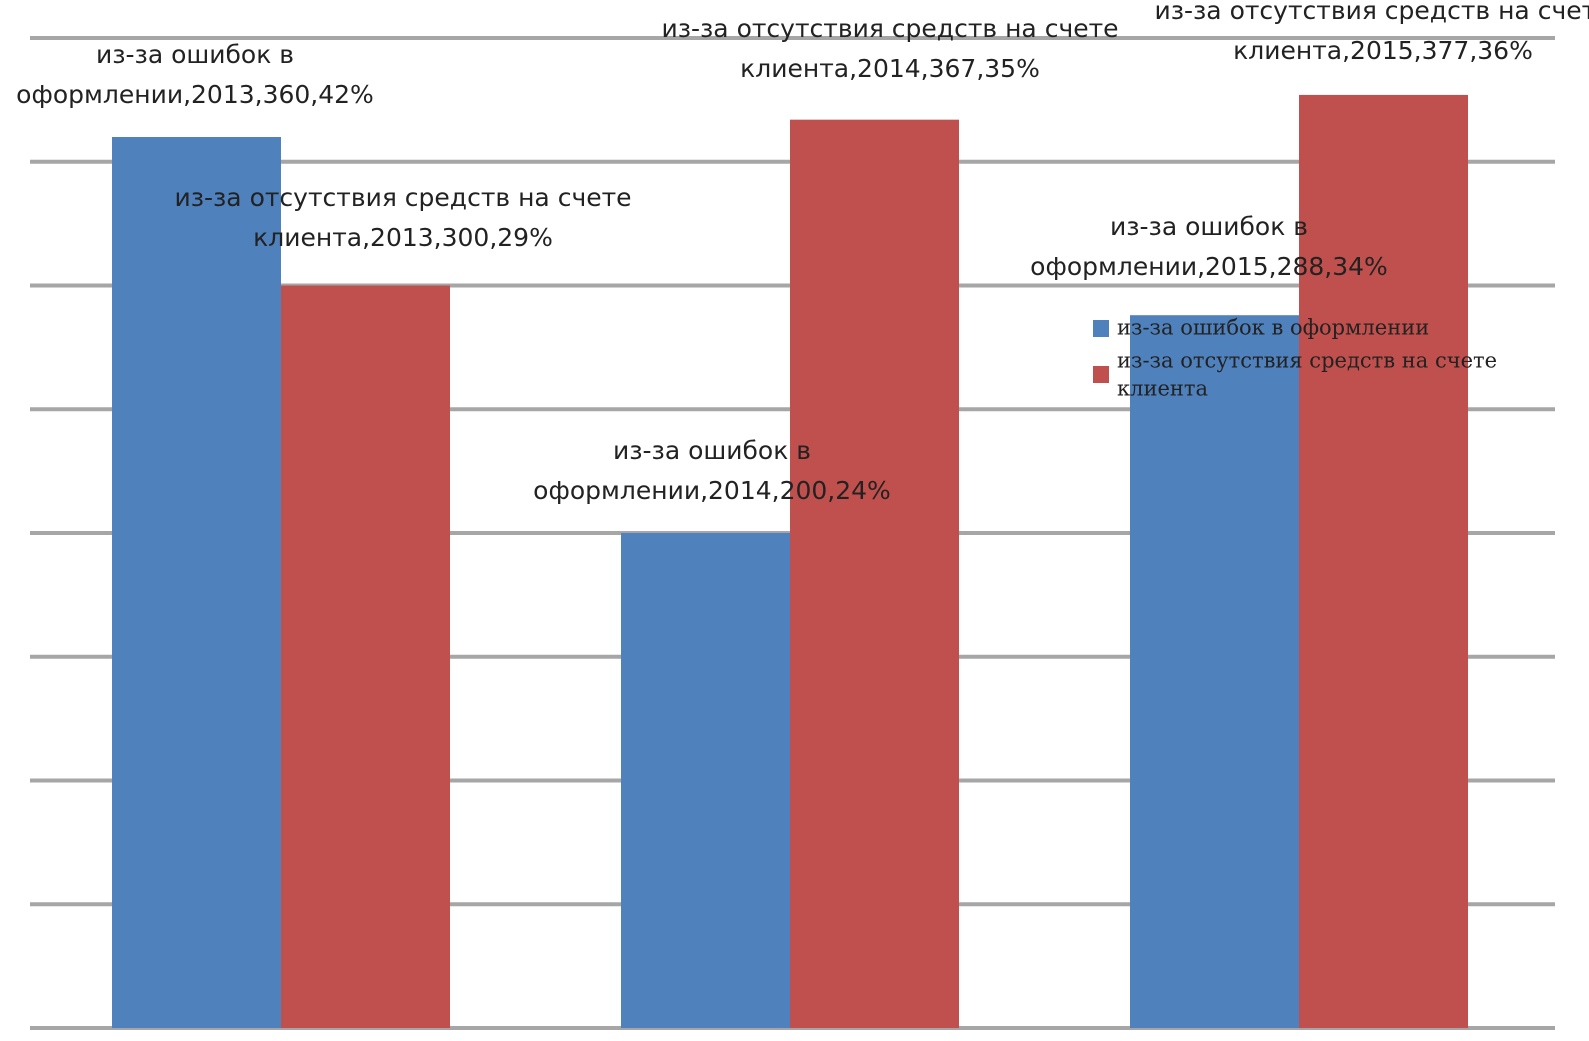 The image size is (1589, 1041). What do you see at coordinates (403, 237) in the screenshot?
I see `data-label-series-2-2013-line-2: клиента,2013,300,29%` at bounding box center [403, 237].